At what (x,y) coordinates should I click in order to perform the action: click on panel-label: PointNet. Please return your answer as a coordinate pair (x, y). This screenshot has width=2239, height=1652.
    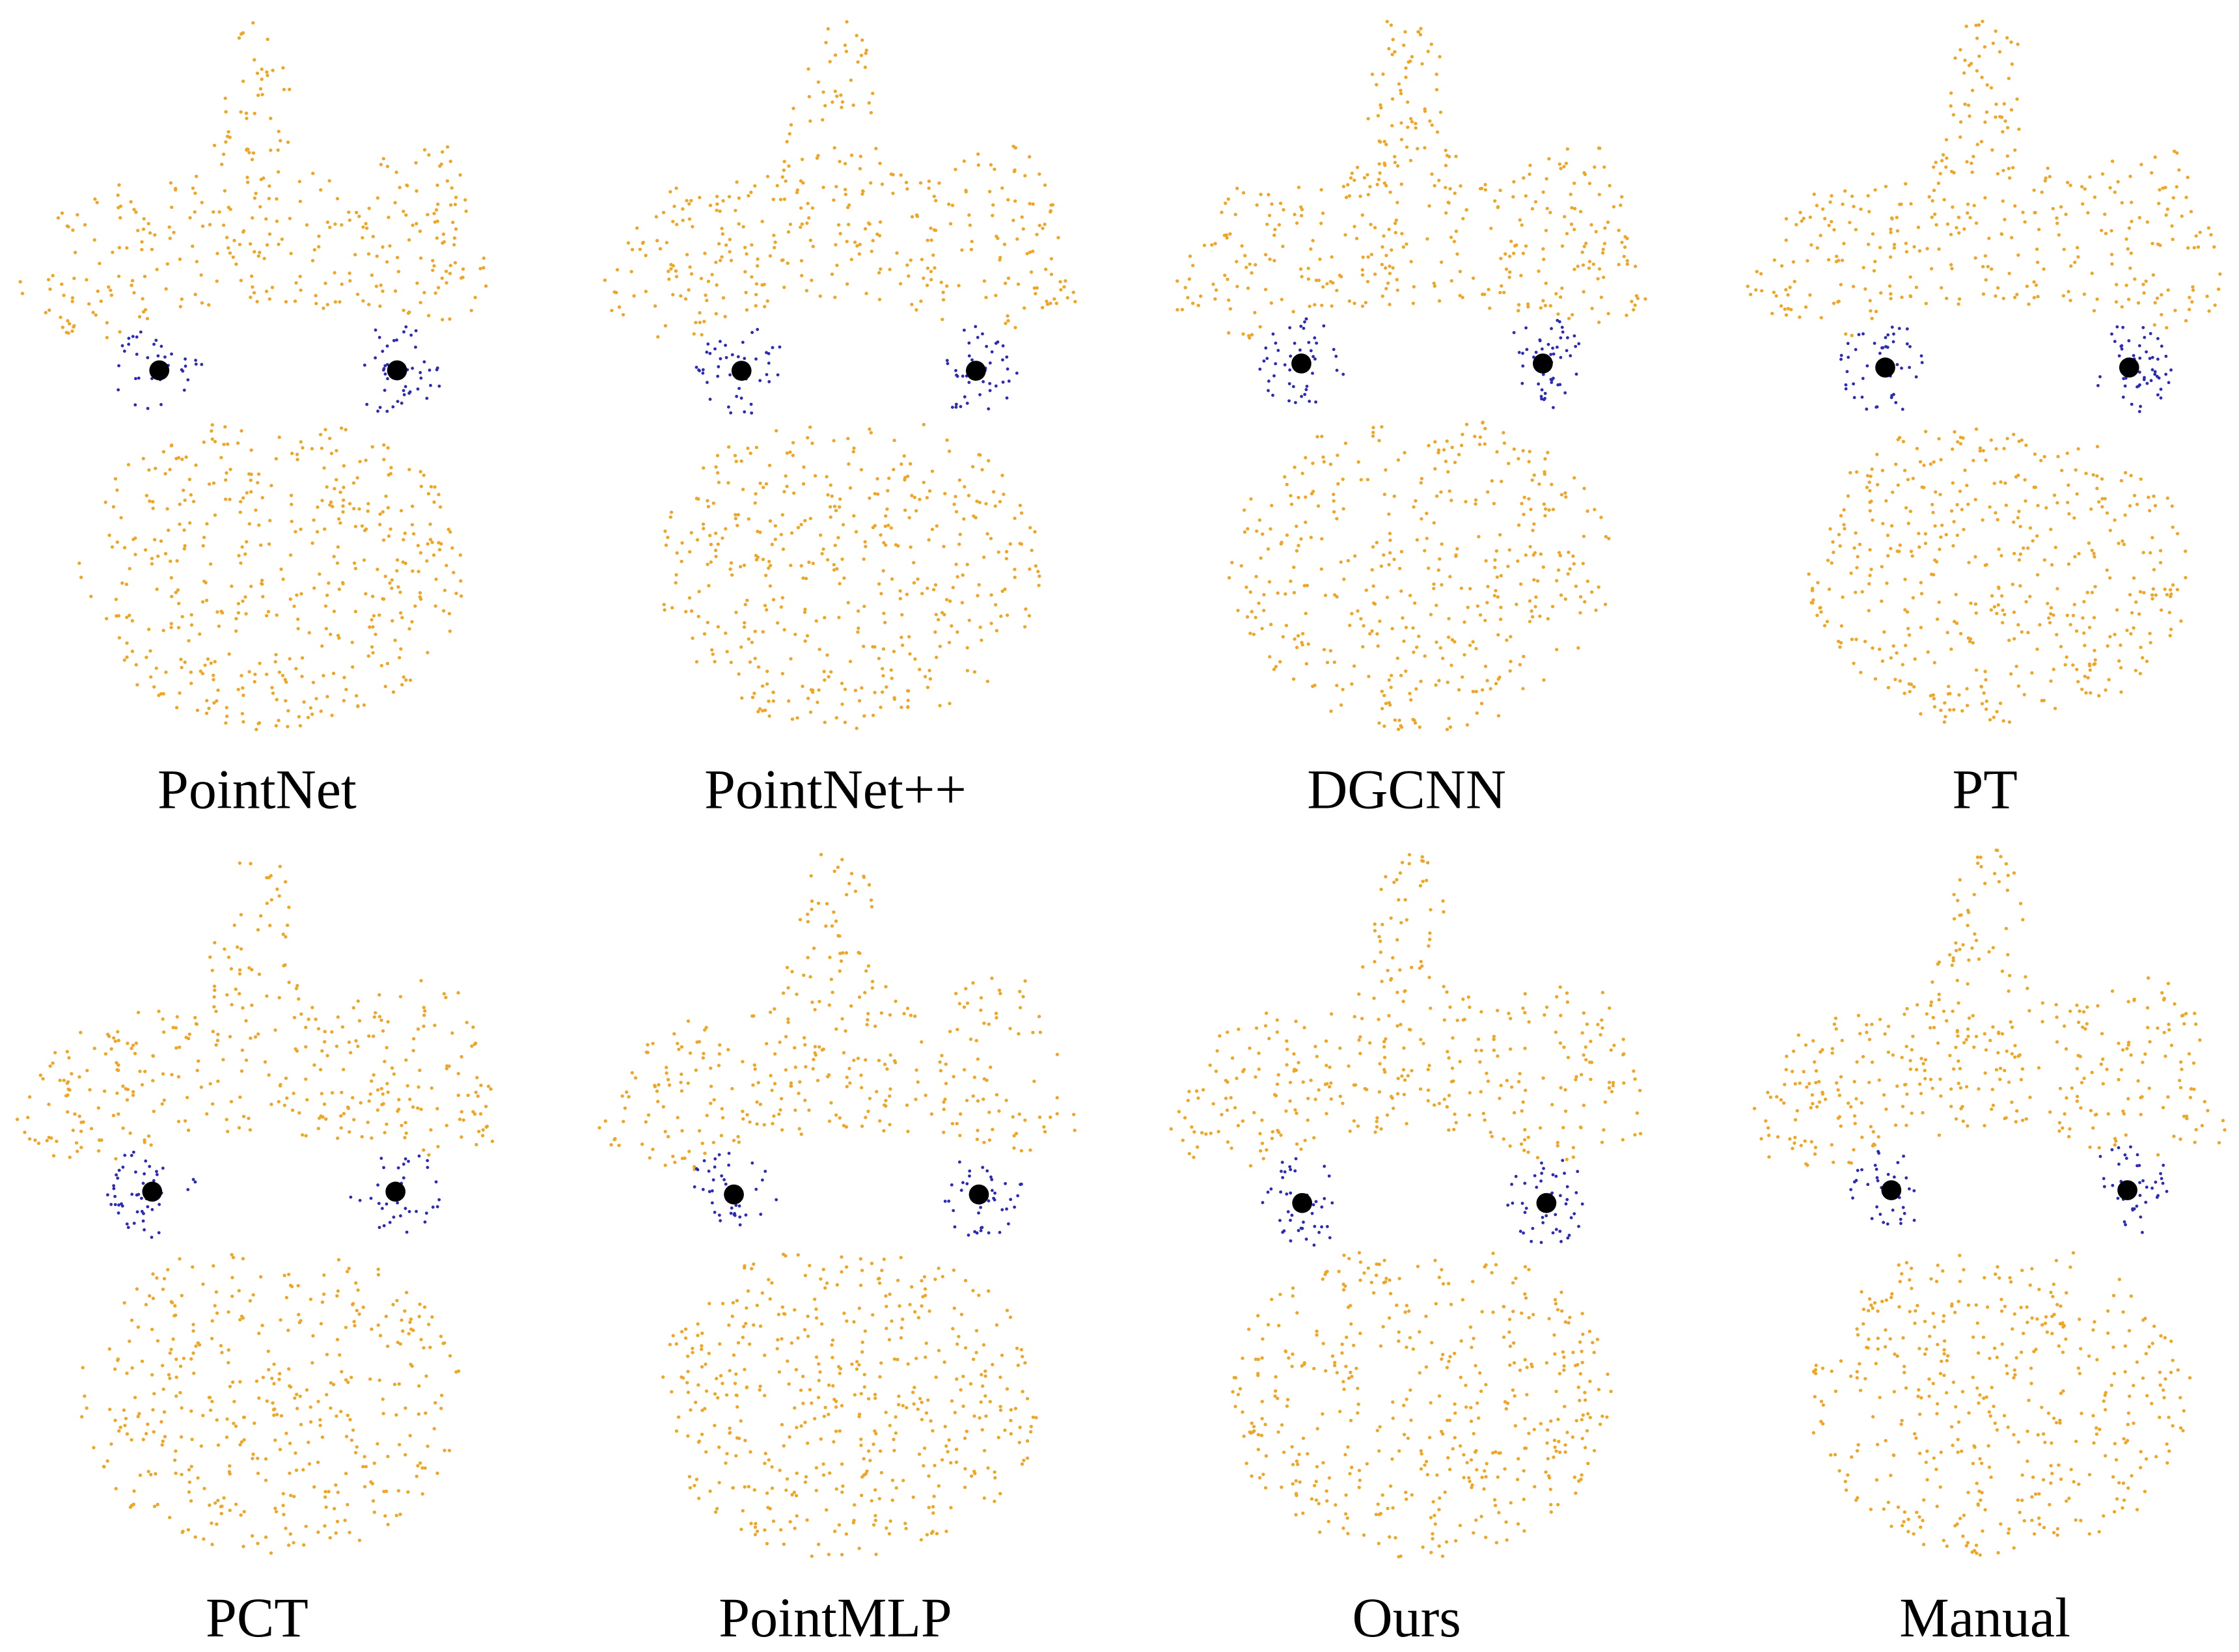
    Looking at the image, I should click on (257, 789).